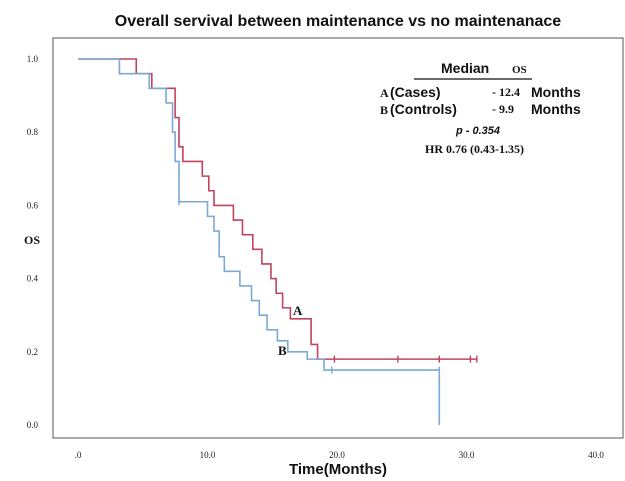  I want to click on row-b-group: (Controls), so click(423, 109).